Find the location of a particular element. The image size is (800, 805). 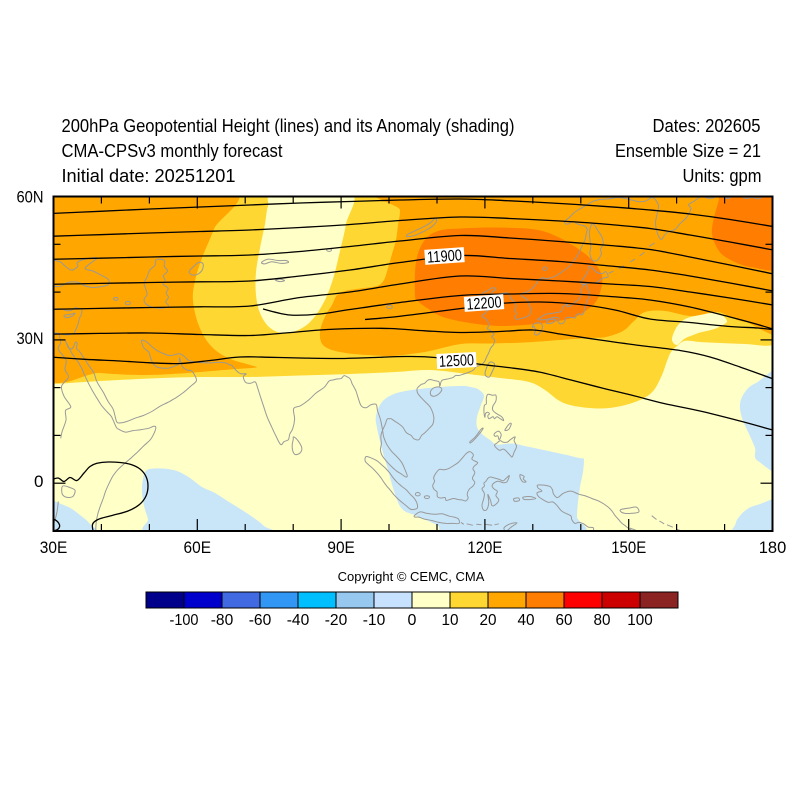

svg-text: Copyright © CEMC, CMA is located at coordinates (411, 576).